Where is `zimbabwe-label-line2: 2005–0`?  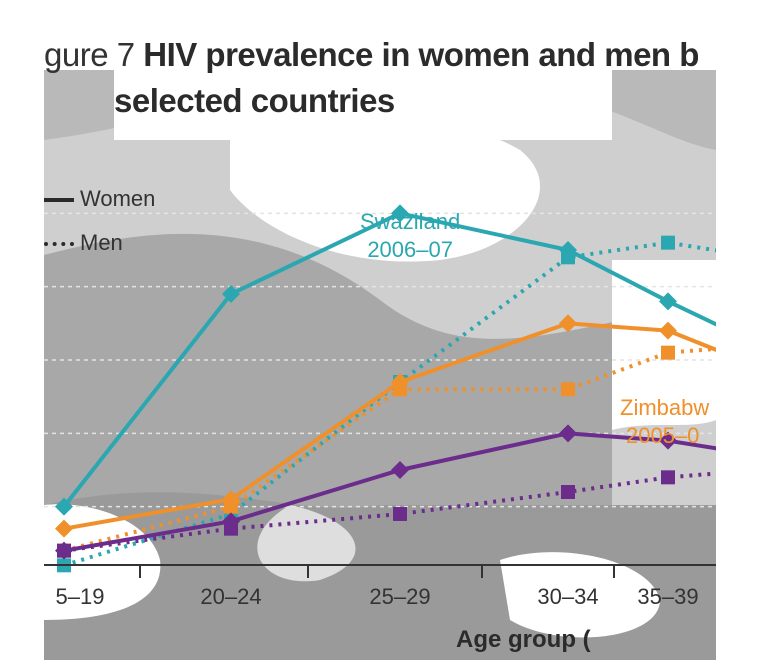
zimbabwe-label-line2: 2005–0 is located at coordinates (663, 435).